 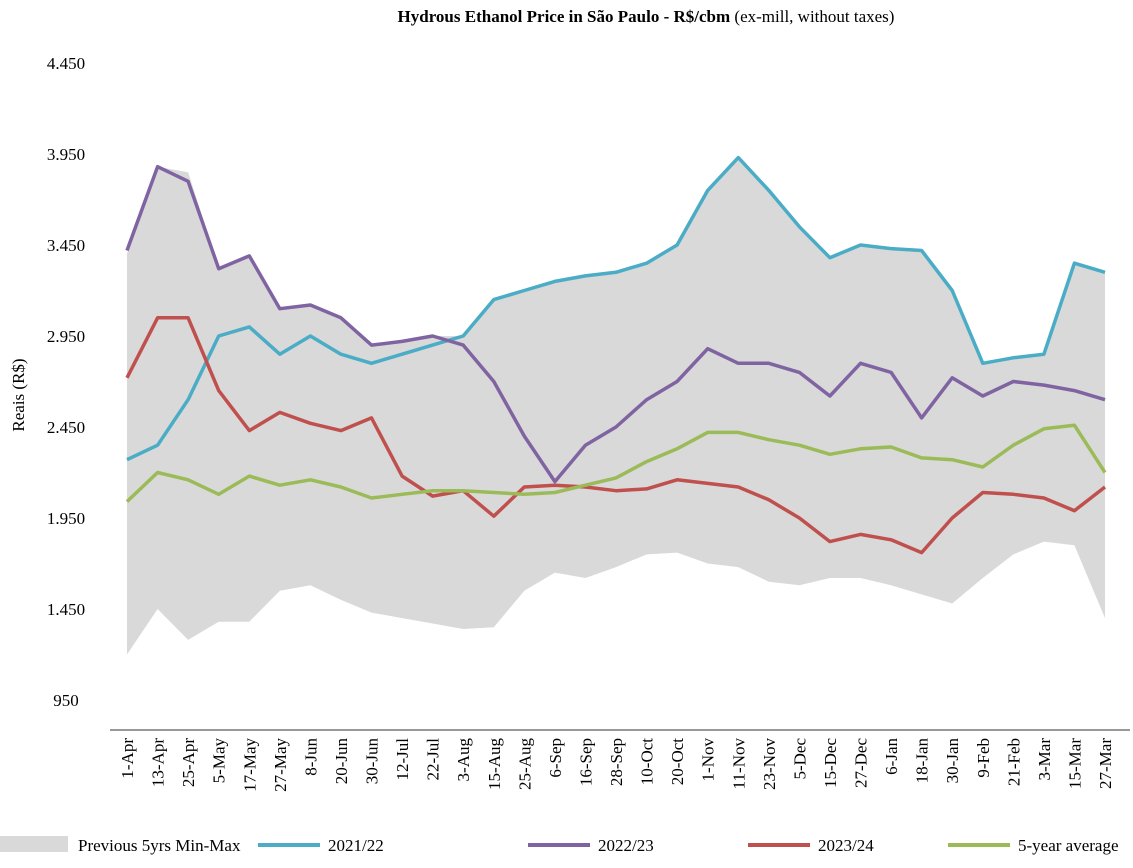 What do you see at coordinates (66, 154) in the screenshot?
I see `y-tick-label: 3.950` at bounding box center [66, 154].